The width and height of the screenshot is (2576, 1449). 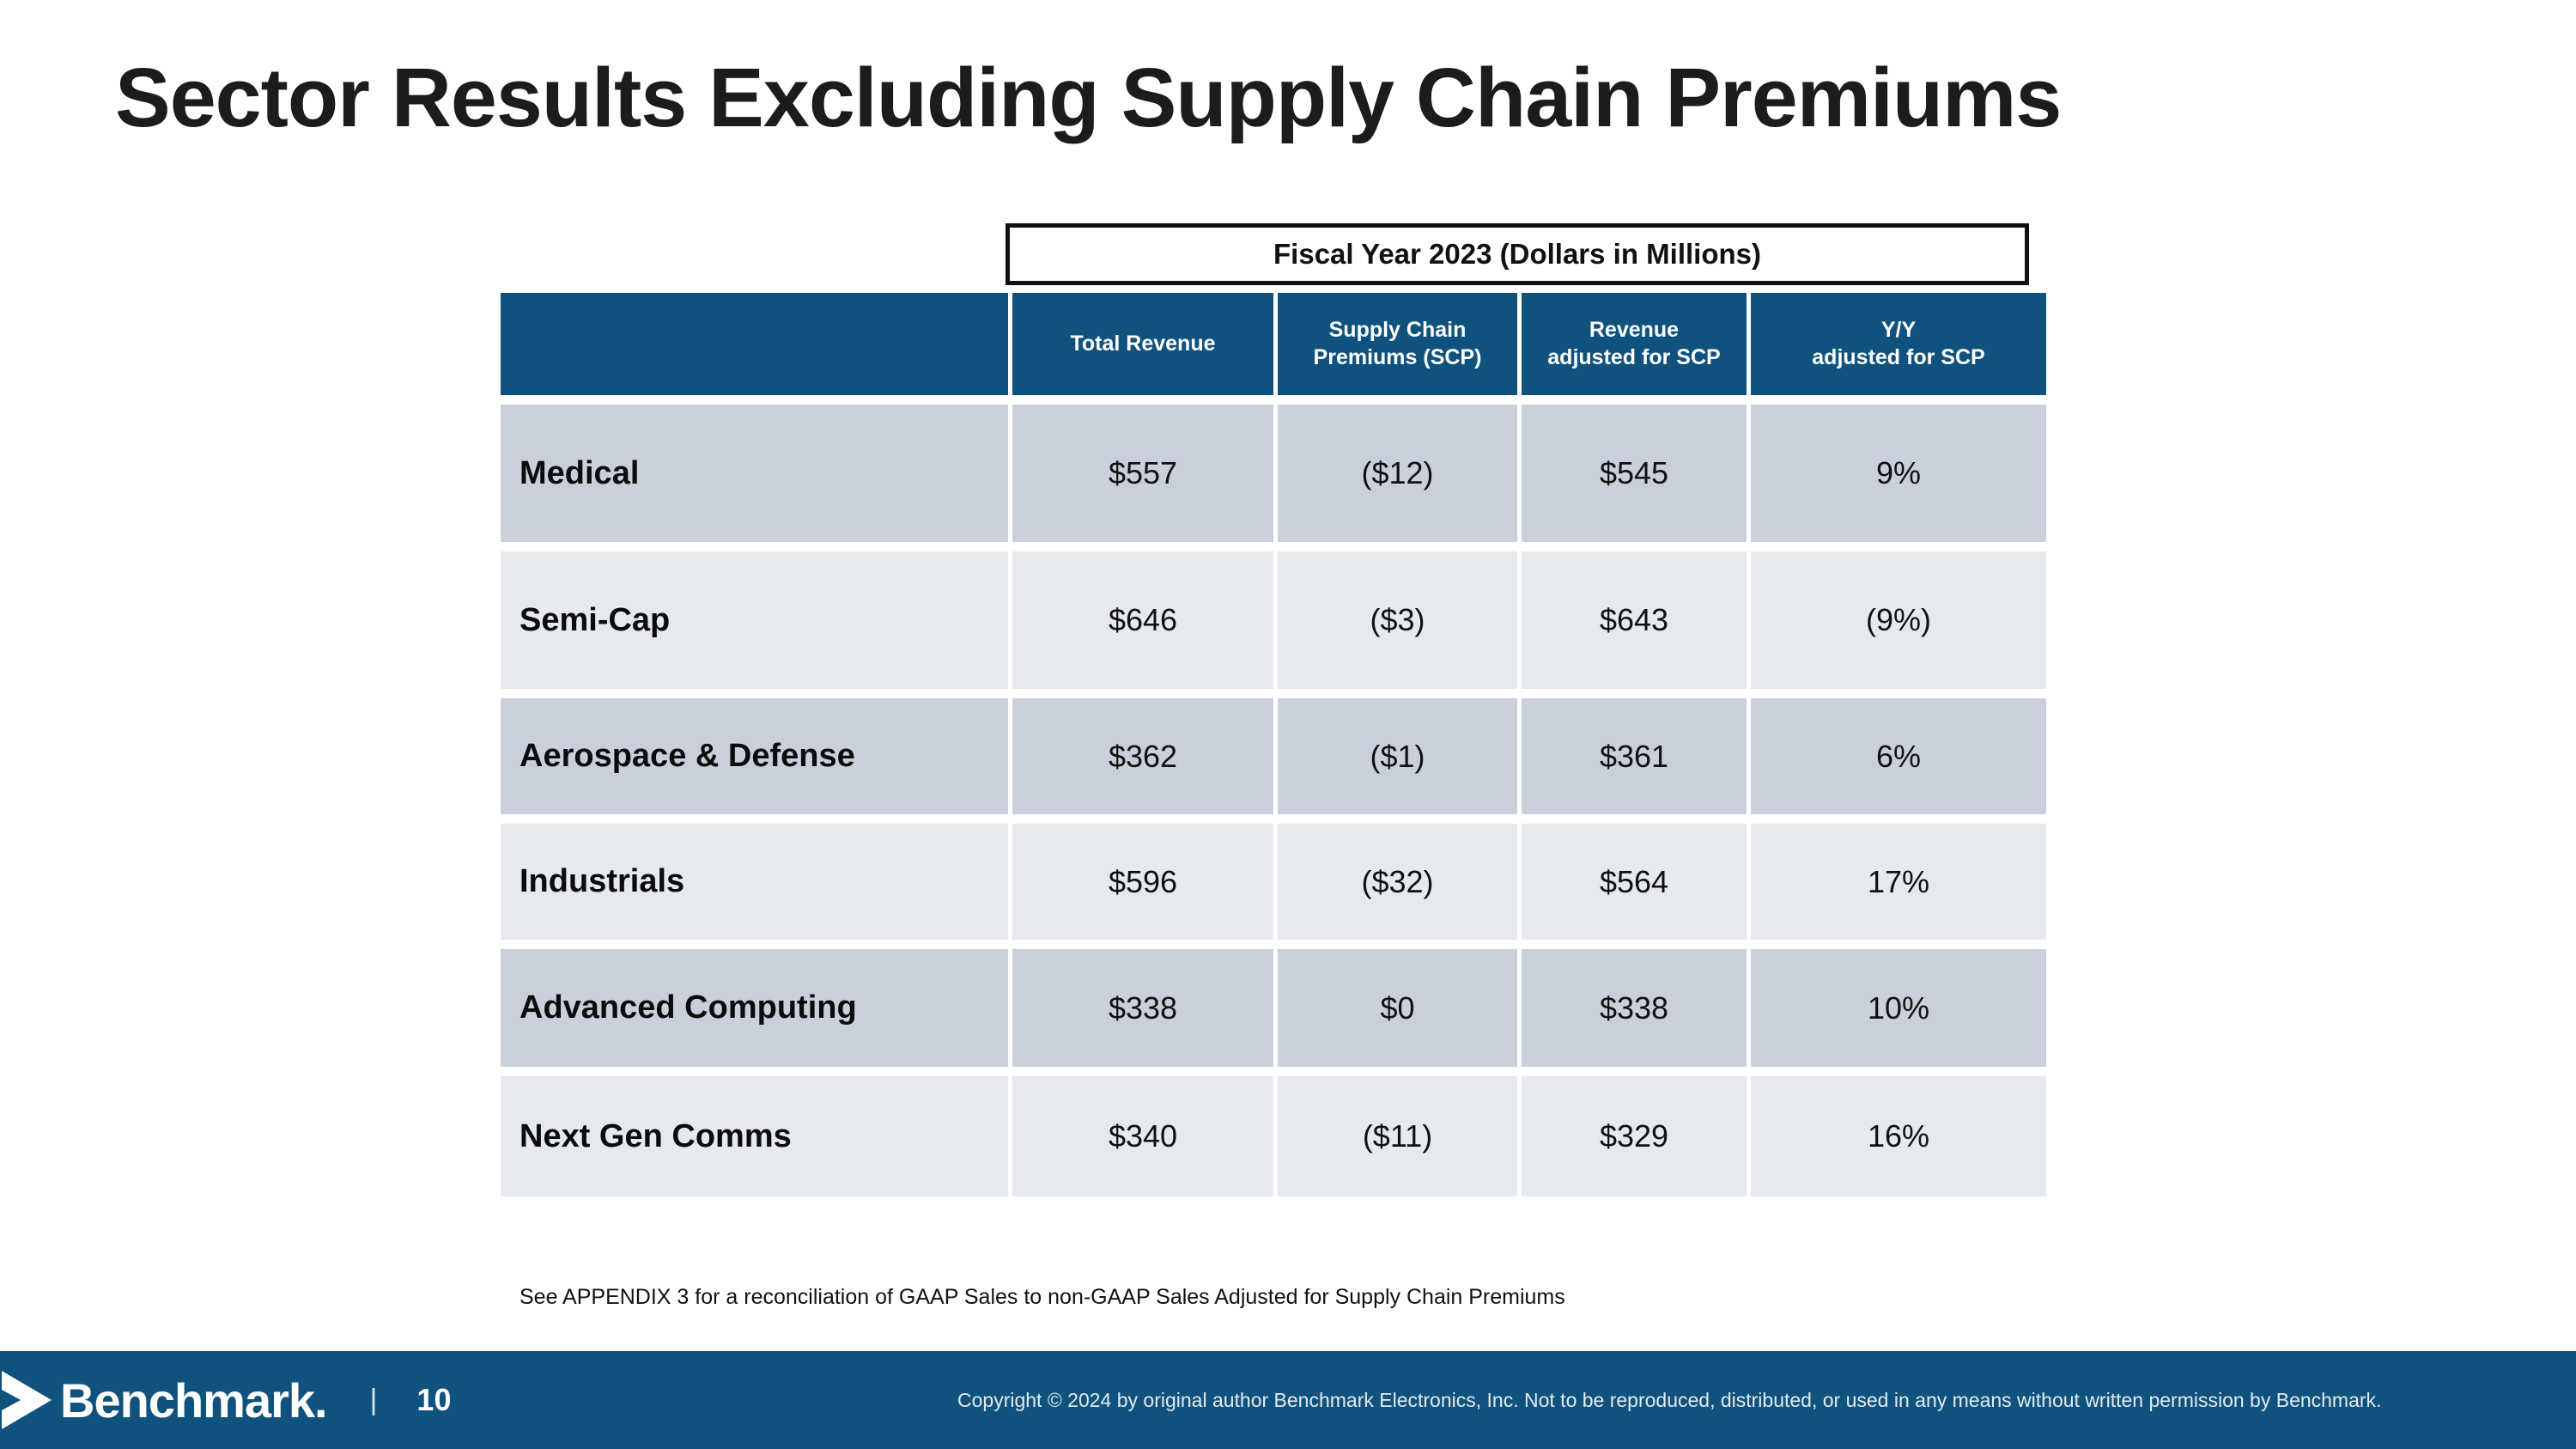 I want to click on column-header-scp: Supply Chain Premiums (SCP), so click(x=1397, y=344).